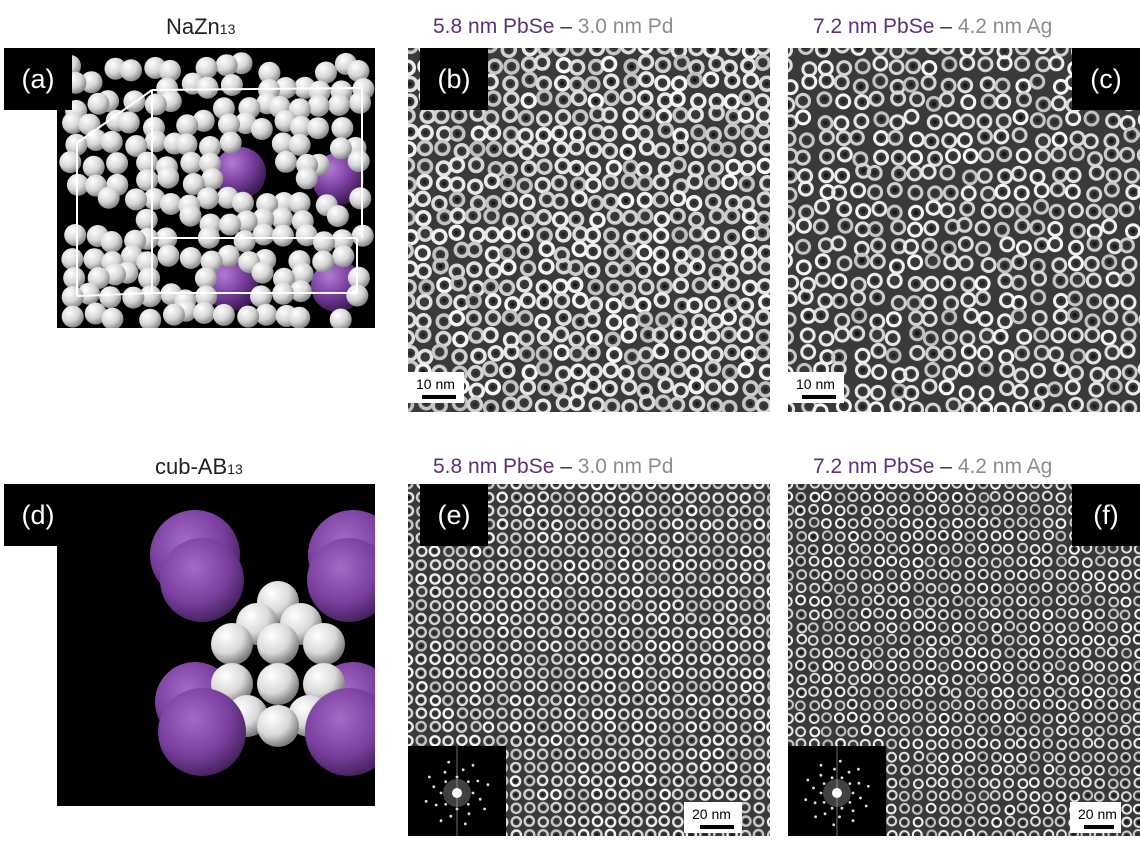 This screenshot has width=1140, height=841. I want to click on panel-c-title-secondary: 4.2 nm Ag, so click(1005, 26).